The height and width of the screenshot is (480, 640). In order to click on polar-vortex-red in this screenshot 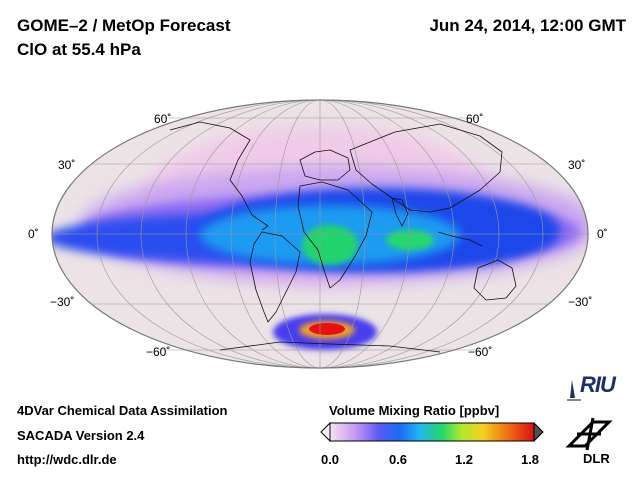, I will do `click(327, 329)`.